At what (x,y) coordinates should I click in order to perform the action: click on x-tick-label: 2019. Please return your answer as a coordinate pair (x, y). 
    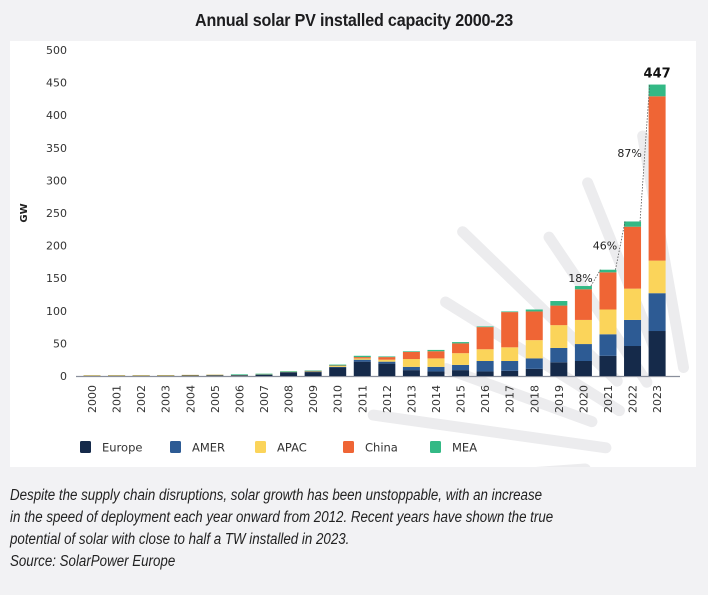
    Looking at the image, I should click on (559, 399).